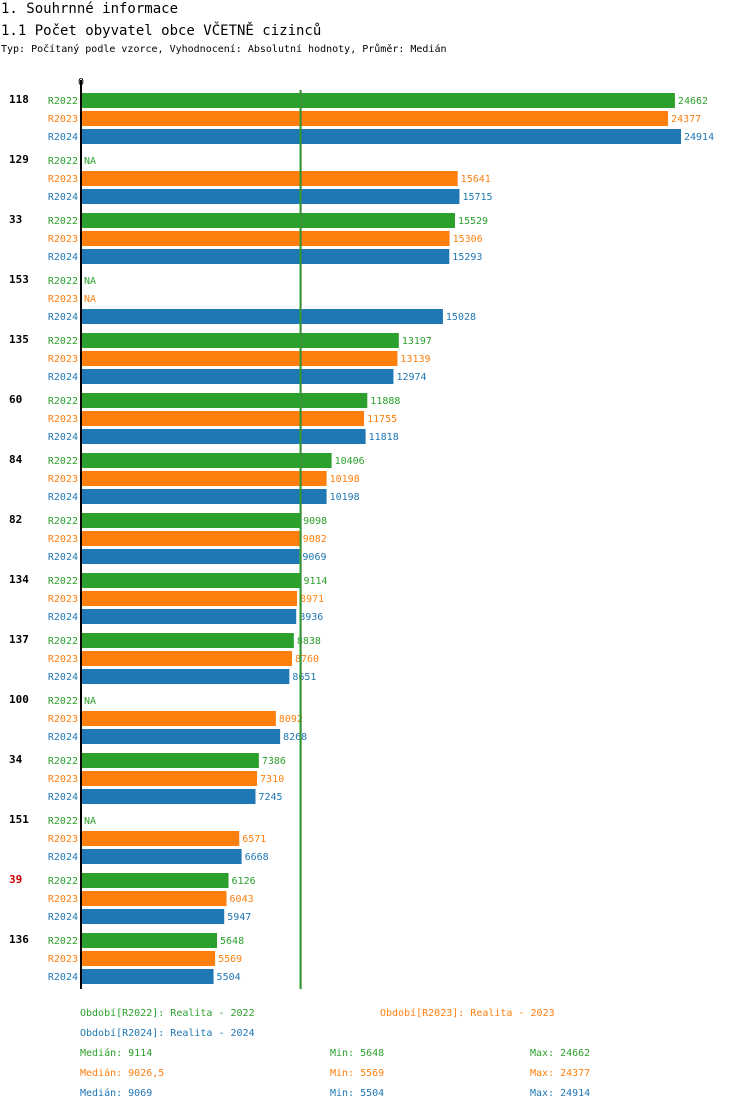  Describe the element at coordinates (315, 539) in the screenshot. I see `value-label: 9082` at that location.